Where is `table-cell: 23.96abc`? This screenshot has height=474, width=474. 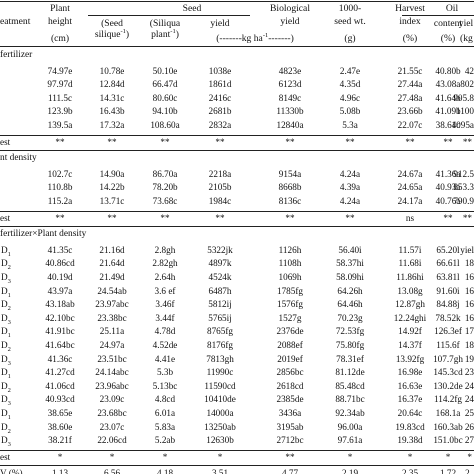
table-cell: 23.96abc is located at coordinates (112, 385).